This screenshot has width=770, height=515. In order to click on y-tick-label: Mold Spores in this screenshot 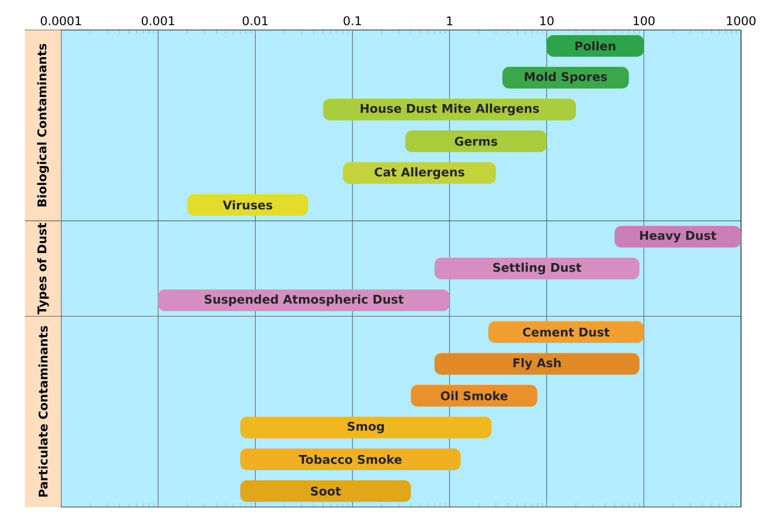, I will do `click(565, 78)`.